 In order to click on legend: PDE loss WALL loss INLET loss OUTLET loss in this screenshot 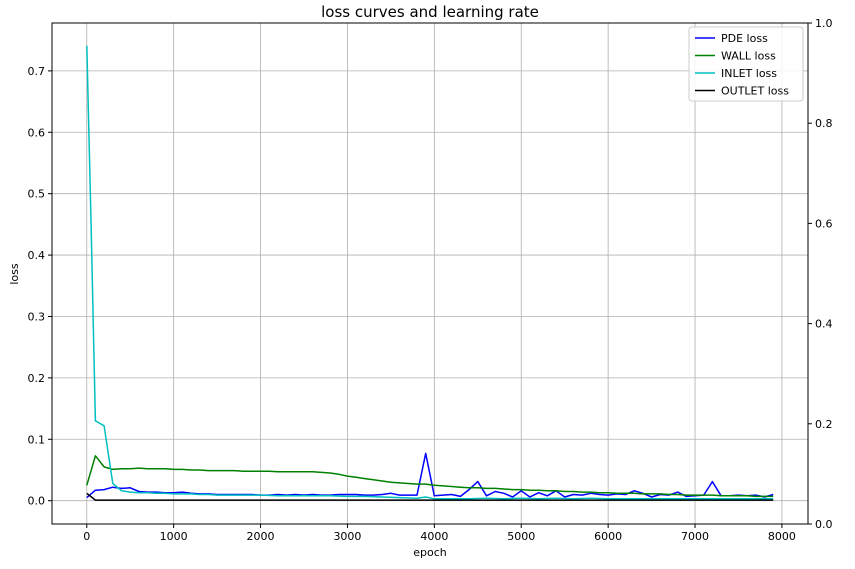, I will do `click(746, 64)`.